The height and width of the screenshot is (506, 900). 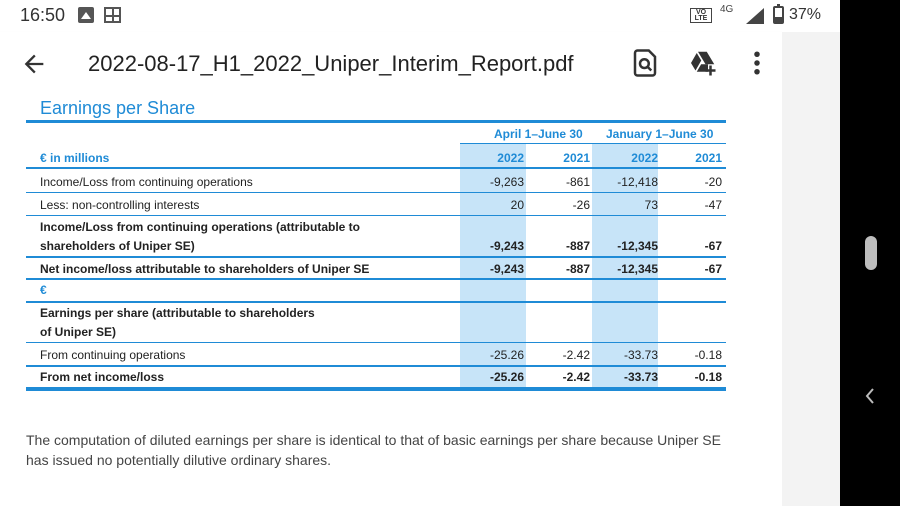 What do you see at coordinates (577, 182) in the screenshot?
I see `value-cell: -861` at bounding box center [577, 182].